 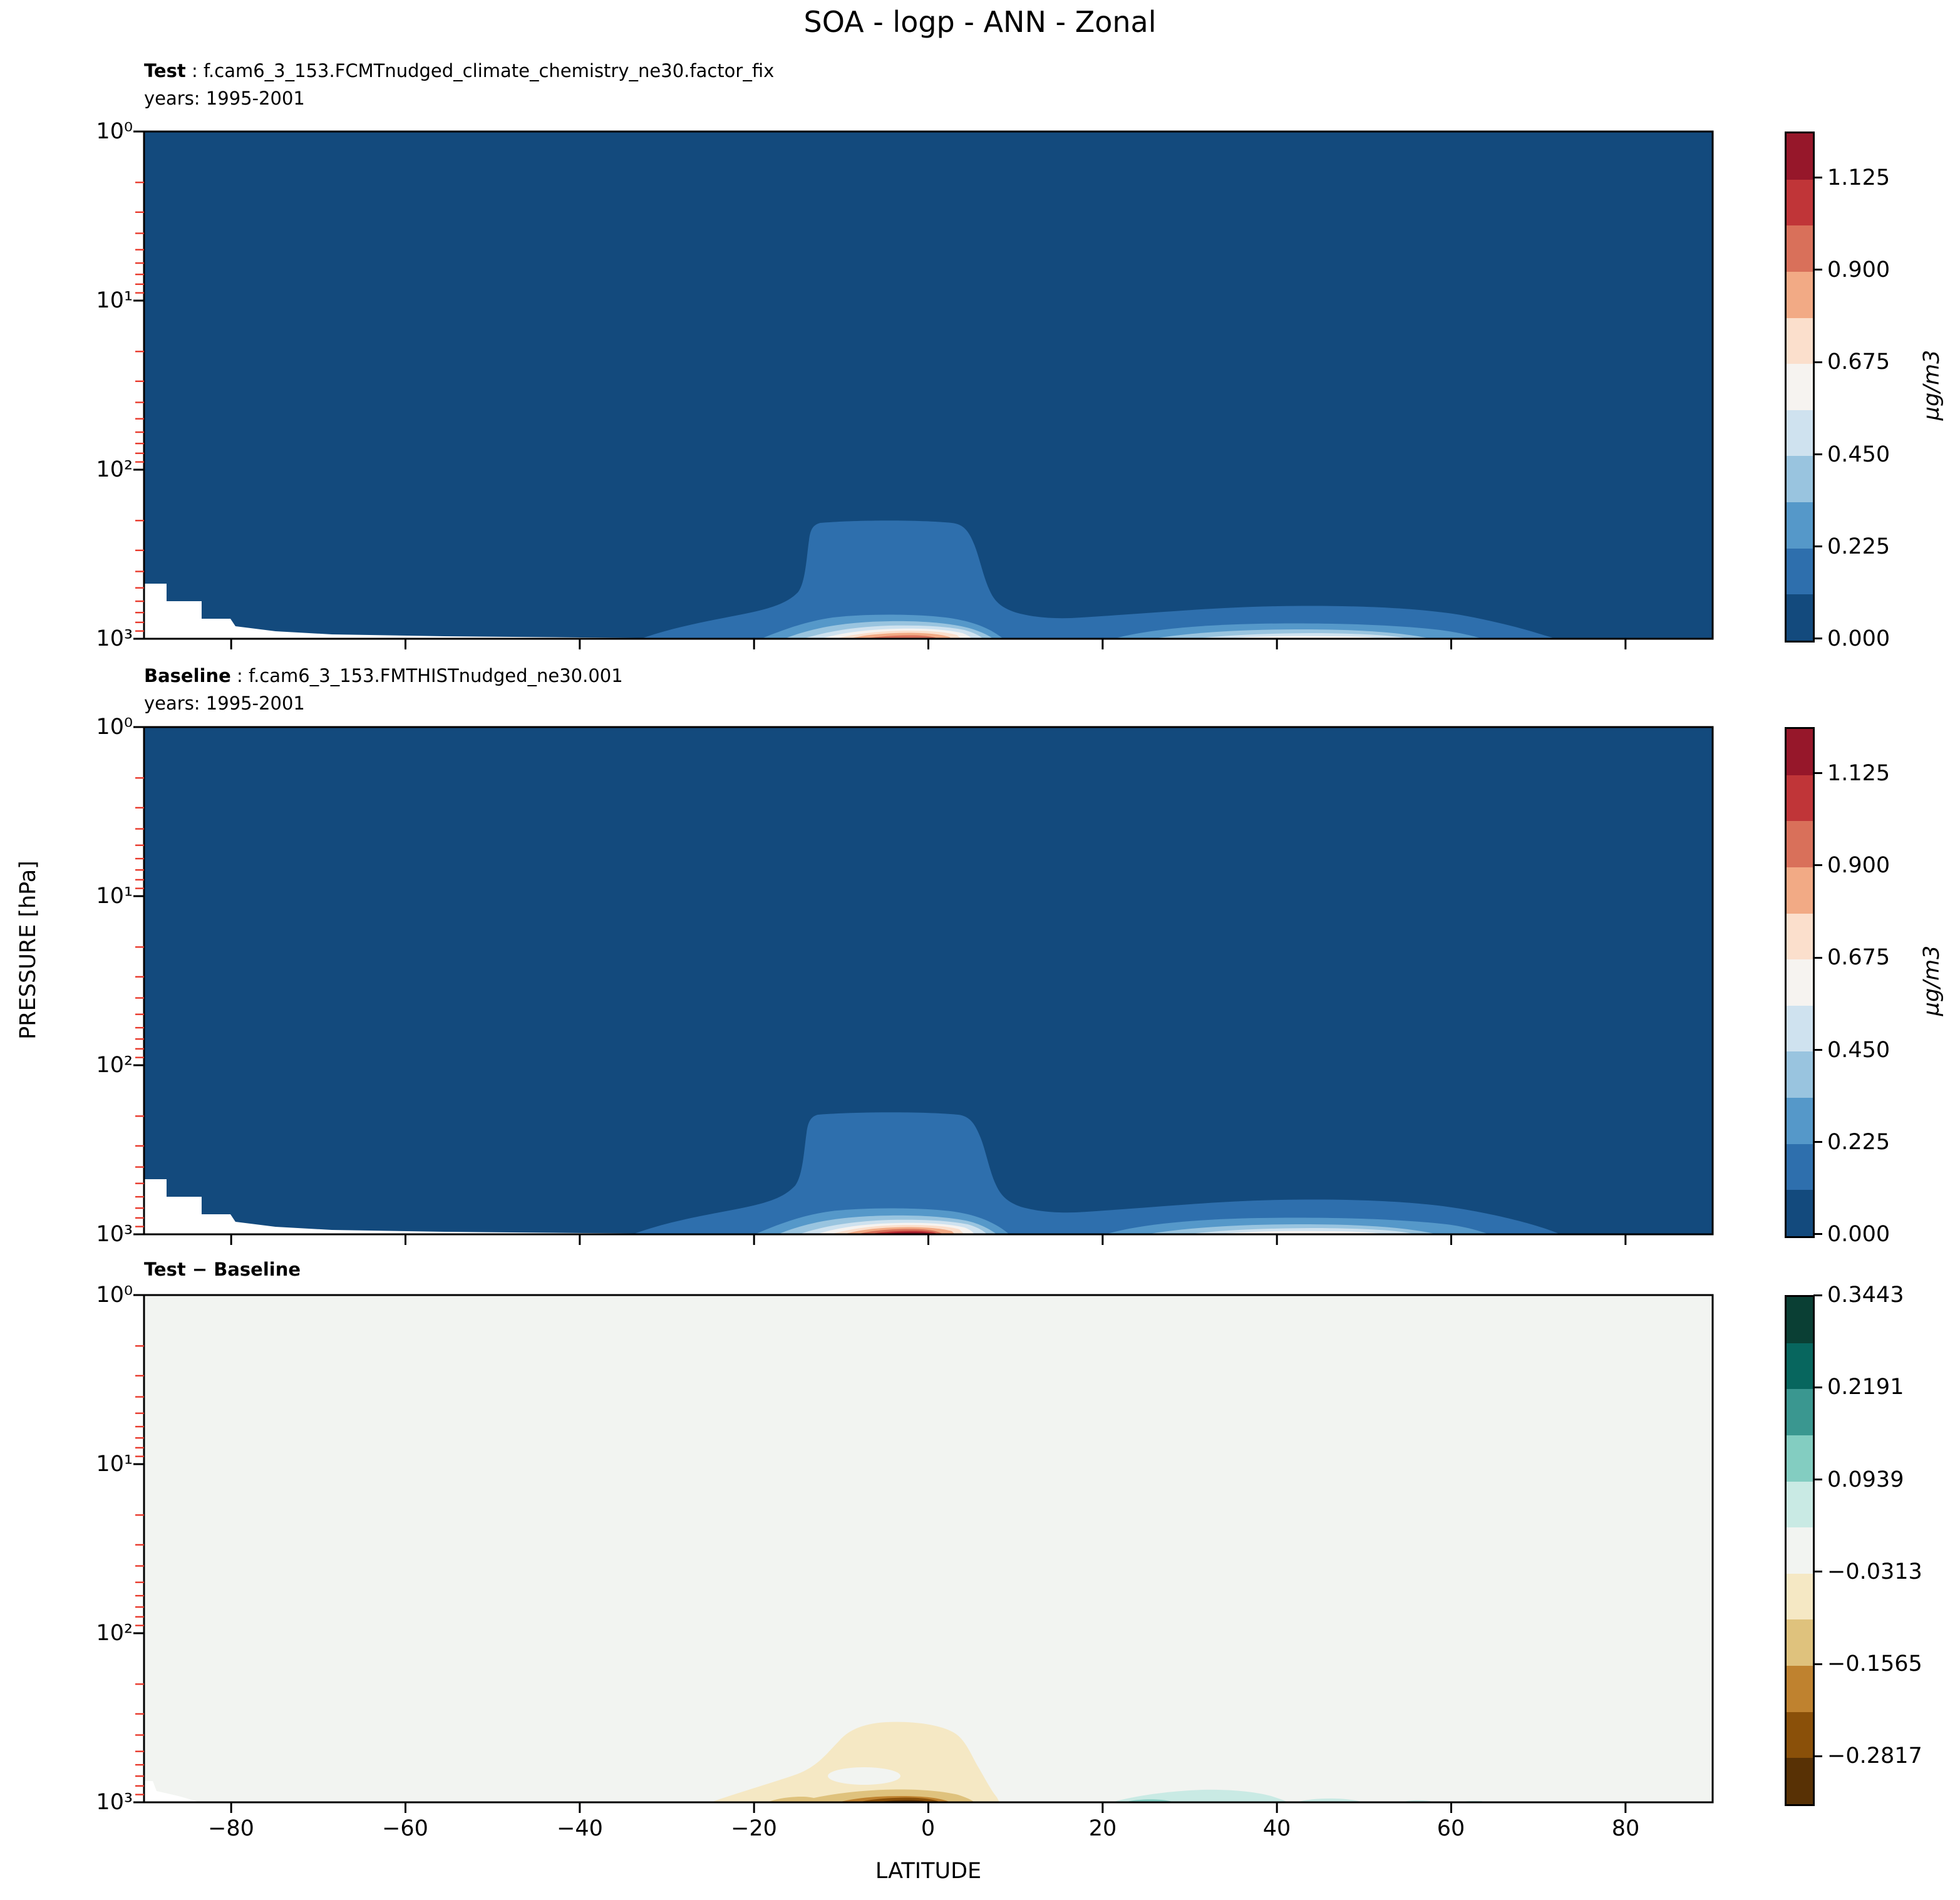 I want to click on cb3-label--0.2817: −0.2817, so click(x=1874, y=1755).